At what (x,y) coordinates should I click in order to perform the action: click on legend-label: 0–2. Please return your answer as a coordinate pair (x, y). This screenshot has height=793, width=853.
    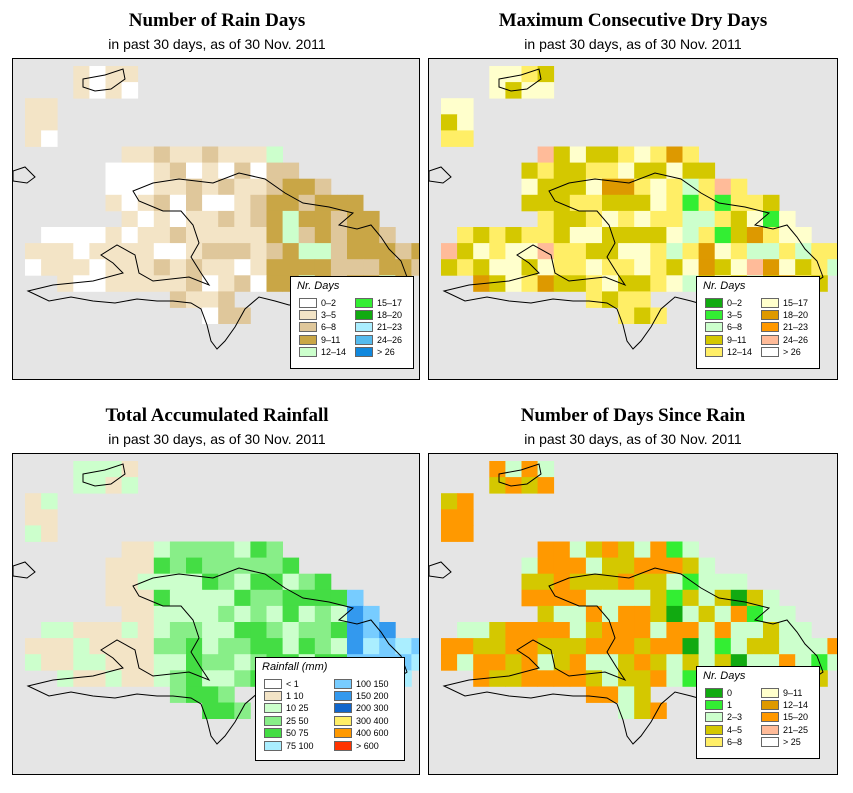
    Looking at the image, I should click on (329, 302).